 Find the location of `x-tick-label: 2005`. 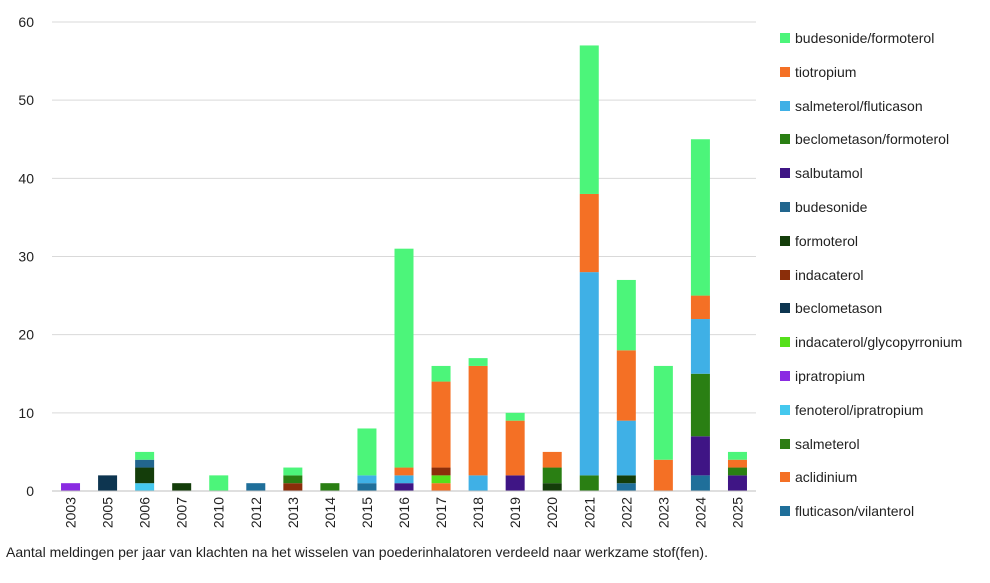

x-tick-label: 2005 is located at coordinates (108, 512).